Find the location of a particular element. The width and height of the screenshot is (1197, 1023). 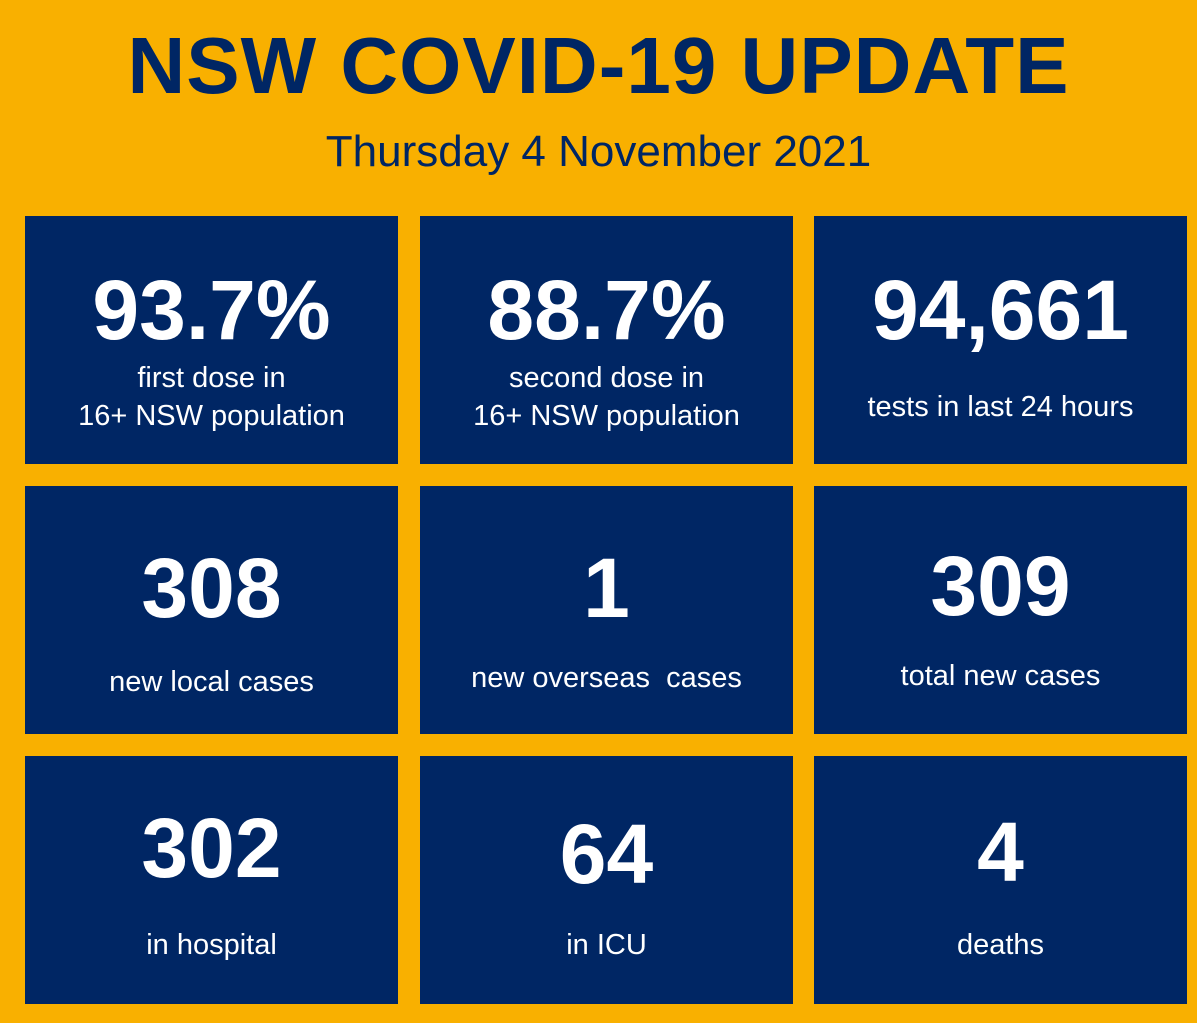

page-title: NSW COVID-19 UPDATE is located at coordinates (598, 65).